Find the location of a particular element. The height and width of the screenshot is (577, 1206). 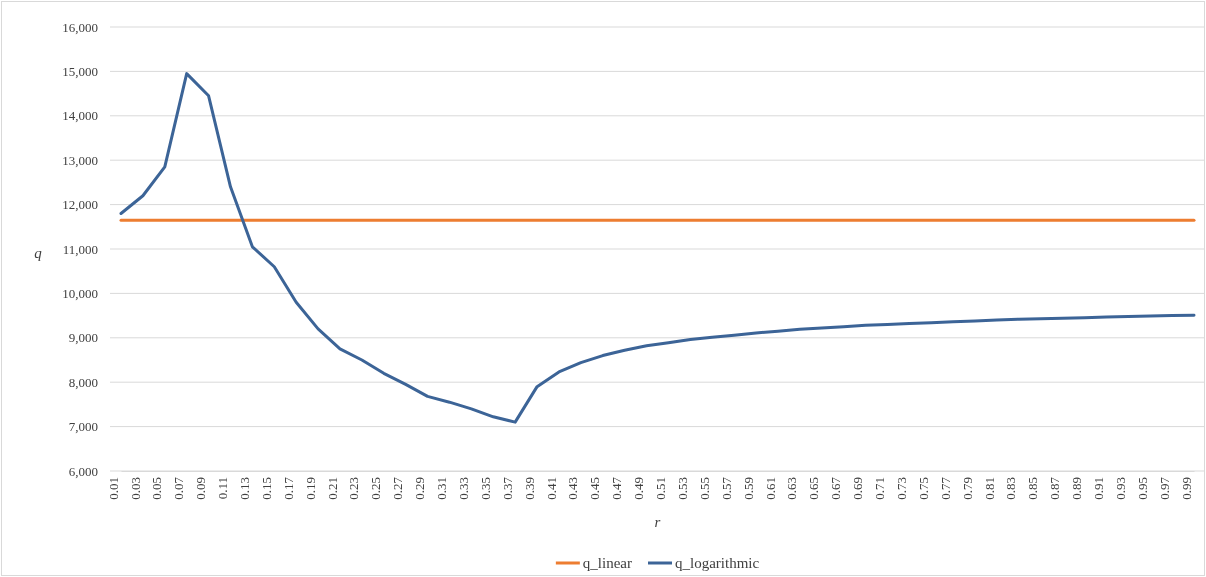

x-tick-label: 0.31 is located at coordinates (442, 488).